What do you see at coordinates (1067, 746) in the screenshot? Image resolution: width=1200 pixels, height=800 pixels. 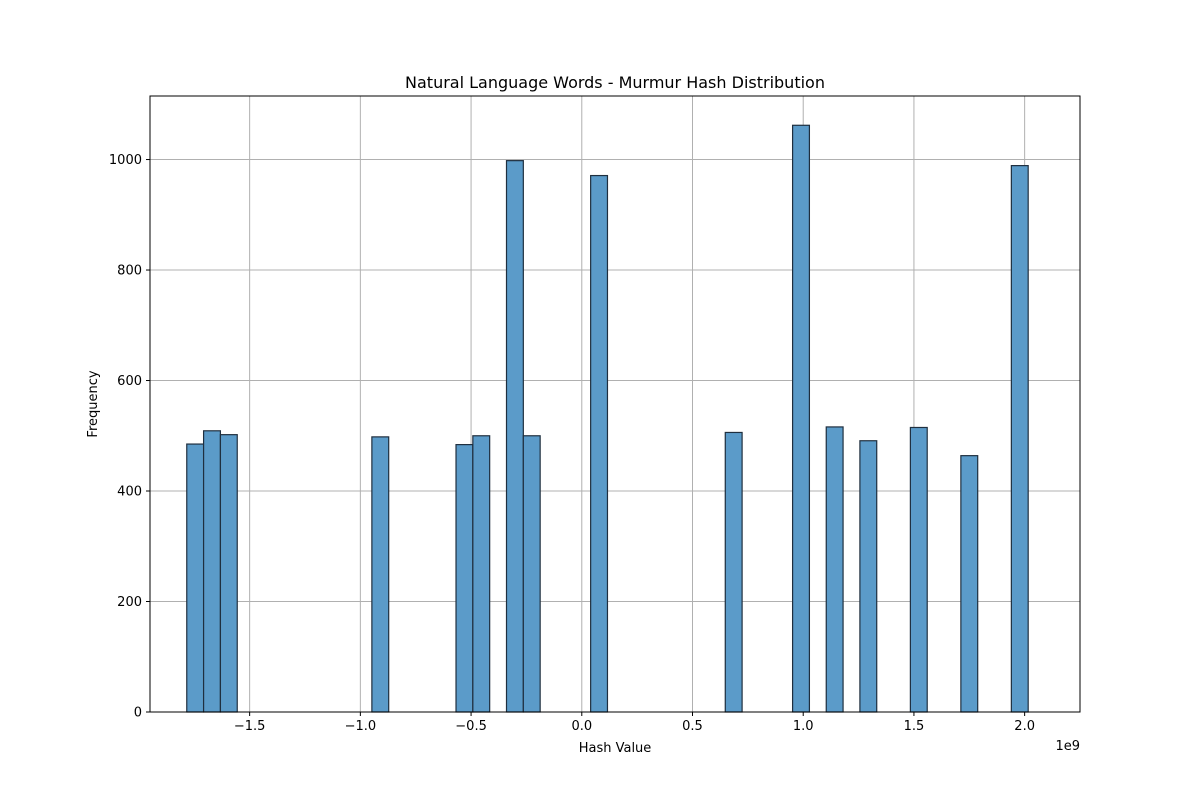 I see `x-axis-offset-label: 1e9` at bounding box center [1067, 746].